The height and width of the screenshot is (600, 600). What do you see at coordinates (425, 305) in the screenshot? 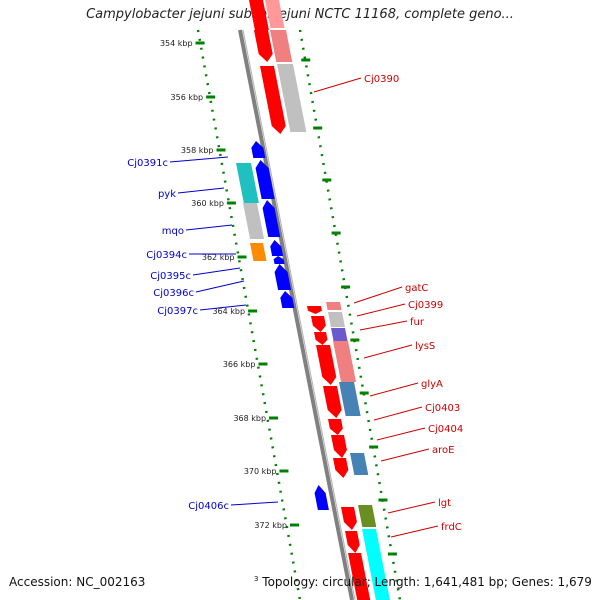
I see `gene-label-forward: Cj0399` at bounding box center [425, 305].